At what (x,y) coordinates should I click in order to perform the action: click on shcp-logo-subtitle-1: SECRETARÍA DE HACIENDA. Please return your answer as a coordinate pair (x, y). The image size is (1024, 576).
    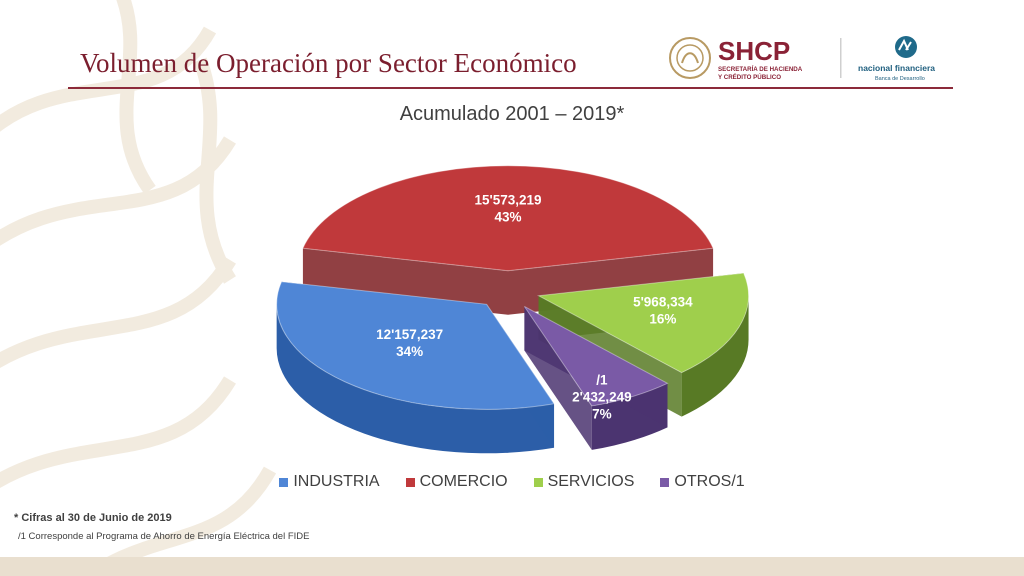
    Looking at the image, I should click on (760, 69).